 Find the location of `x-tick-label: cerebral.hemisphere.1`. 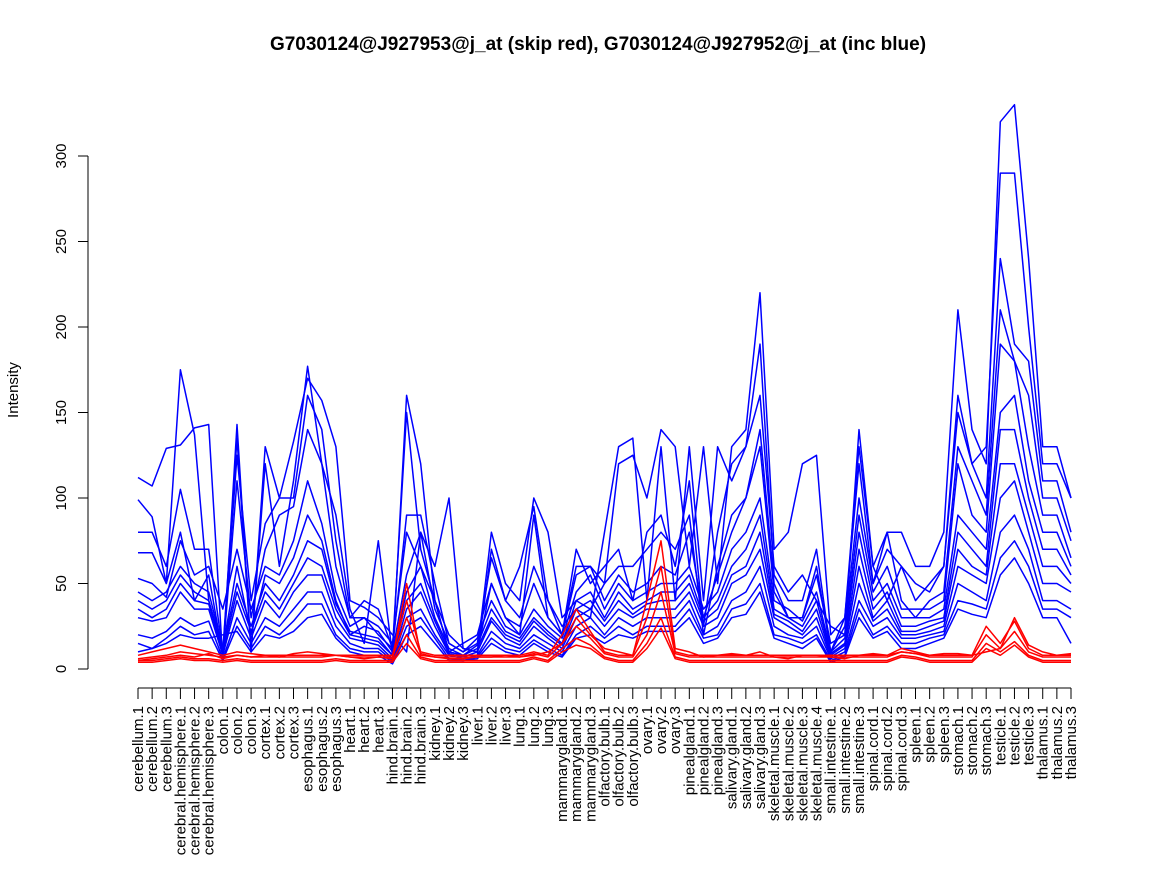

x-tick-label: cerebral.hemisphere.1 is located at coordinates (180, 780).